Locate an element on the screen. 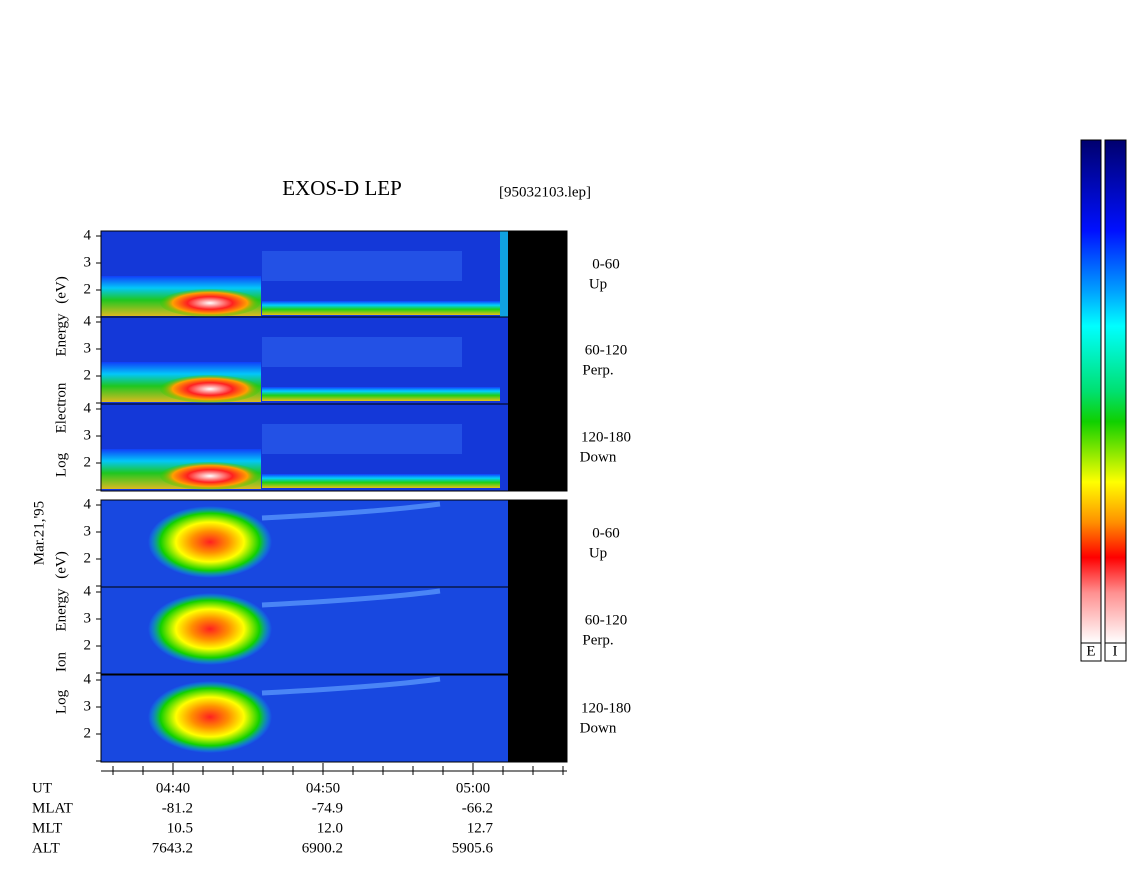 This screenshot has width=1130, height=875. row-value: 04:40 is located at coordinates (173, 788).